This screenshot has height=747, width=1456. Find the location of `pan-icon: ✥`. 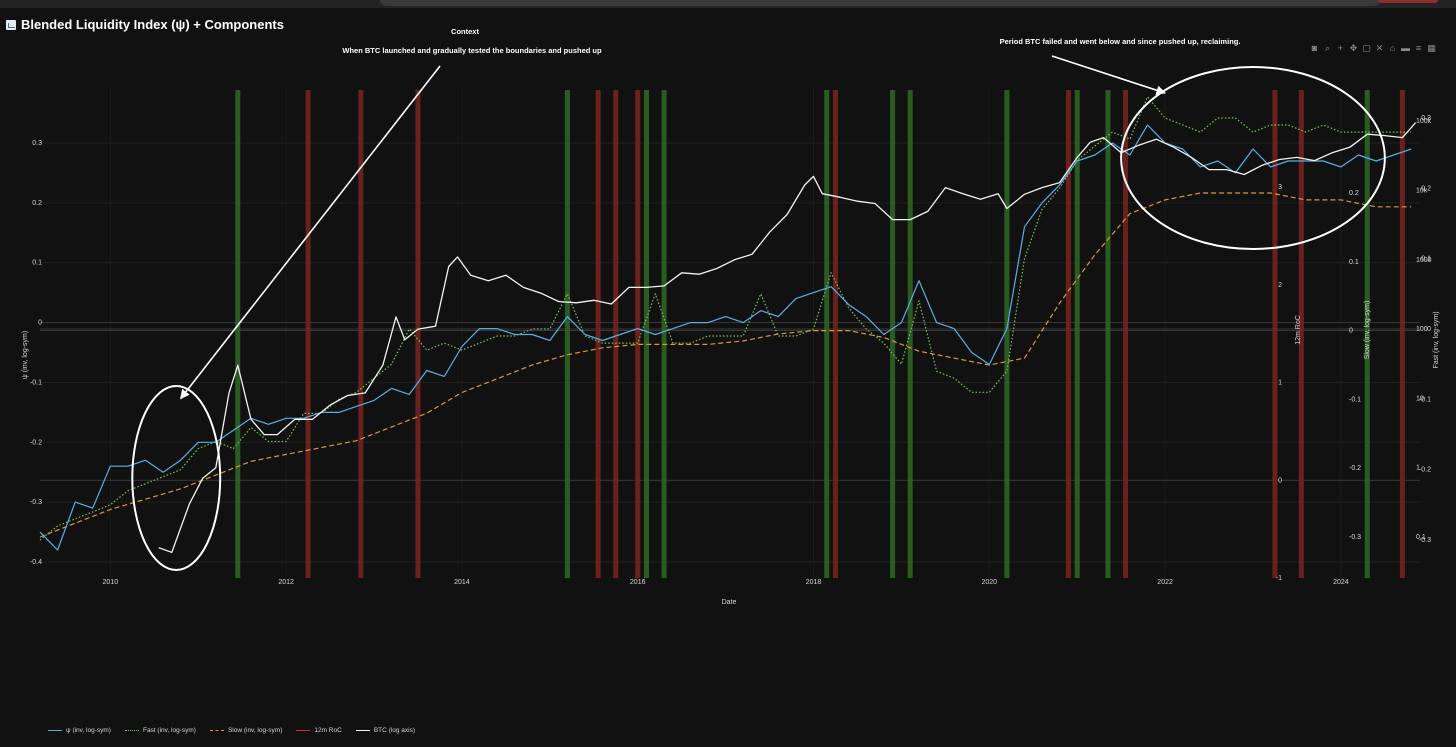

pan-icon: ✥ is located at coordinates (1353, 48).